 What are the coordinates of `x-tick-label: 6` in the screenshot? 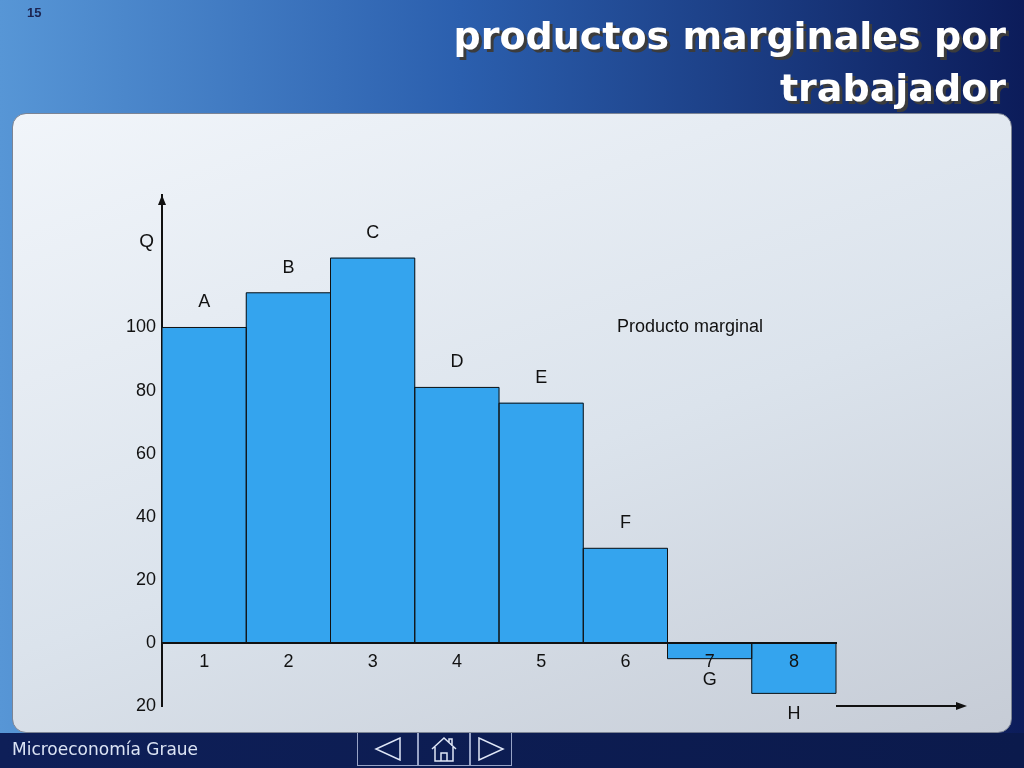 It's located at (625, 660).